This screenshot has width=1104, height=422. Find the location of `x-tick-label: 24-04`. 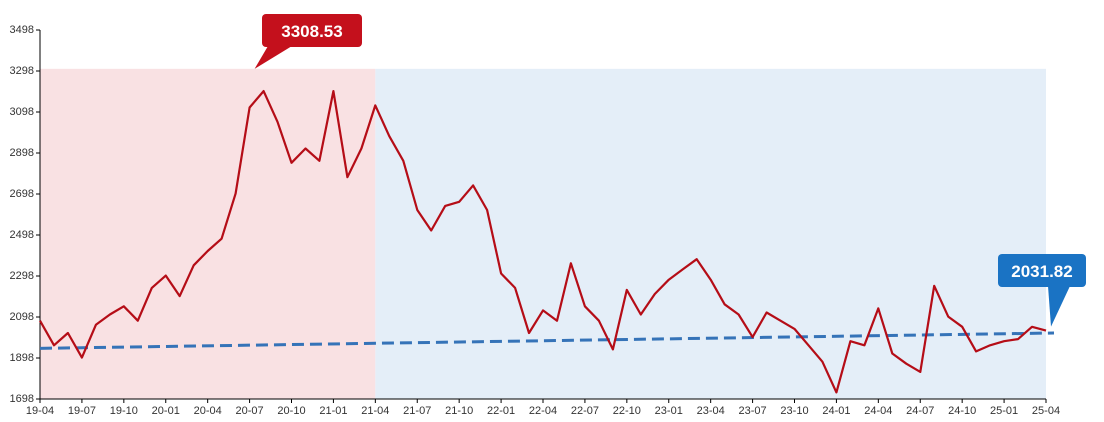

x-tick-label: 24-04 is located at coordinates (878, 411).